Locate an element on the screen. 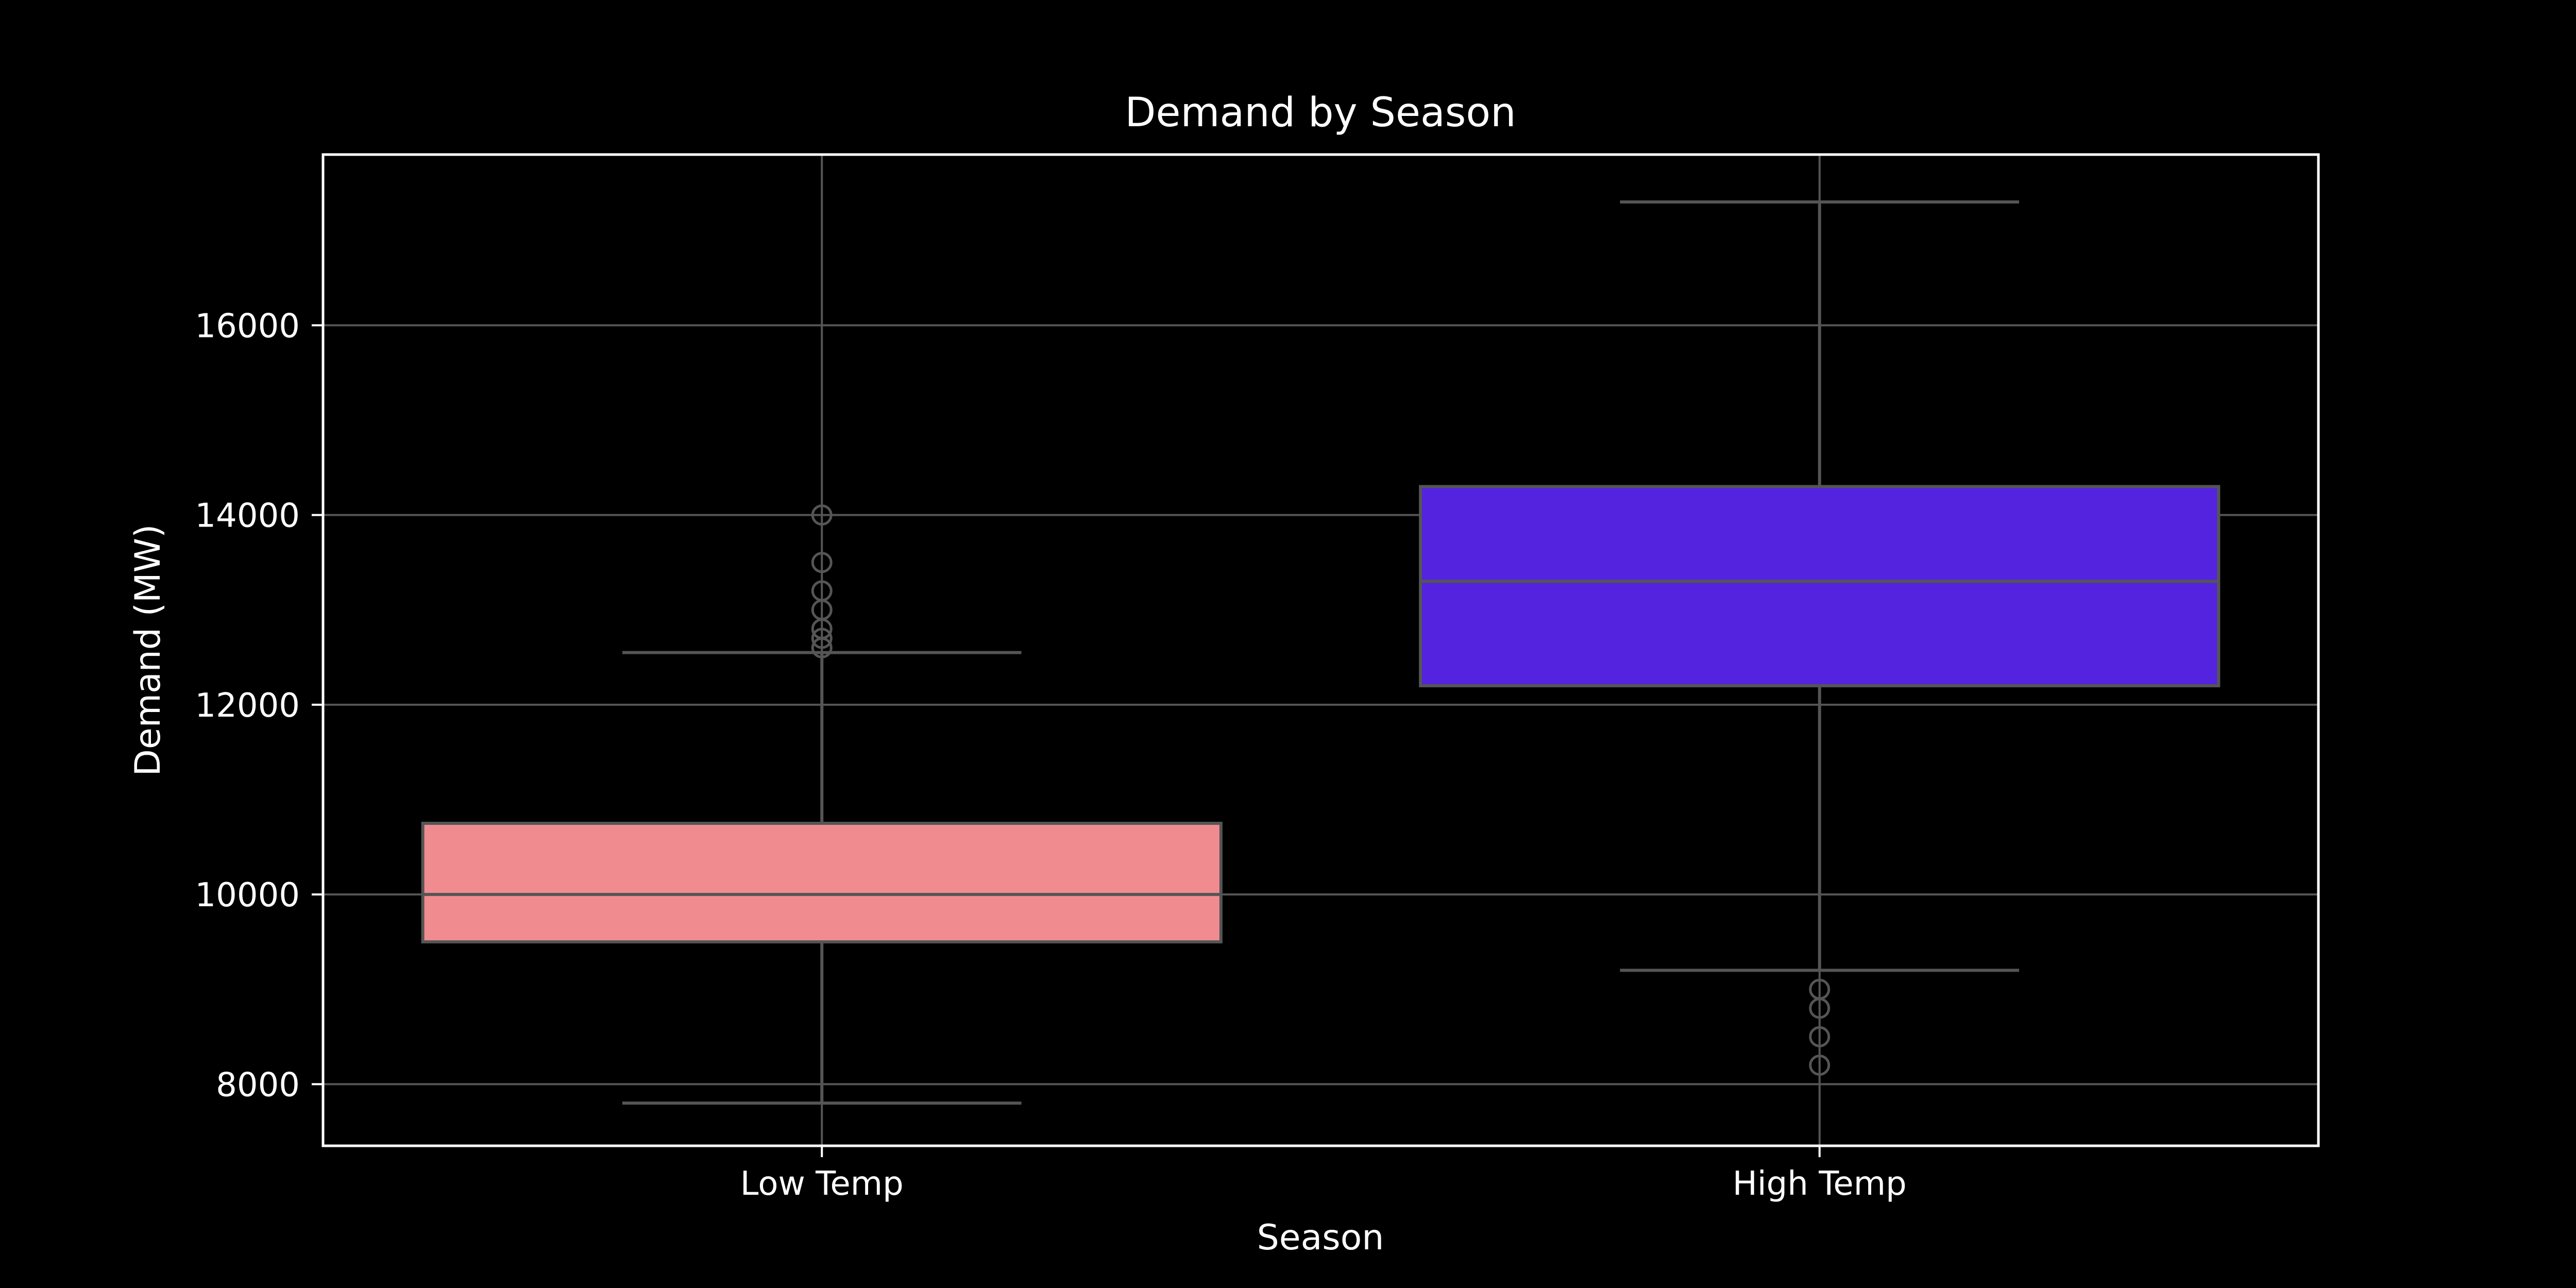 The image size is (2576, 1288). chart-title: Demand by Season is located at coordinates (1320, 113).